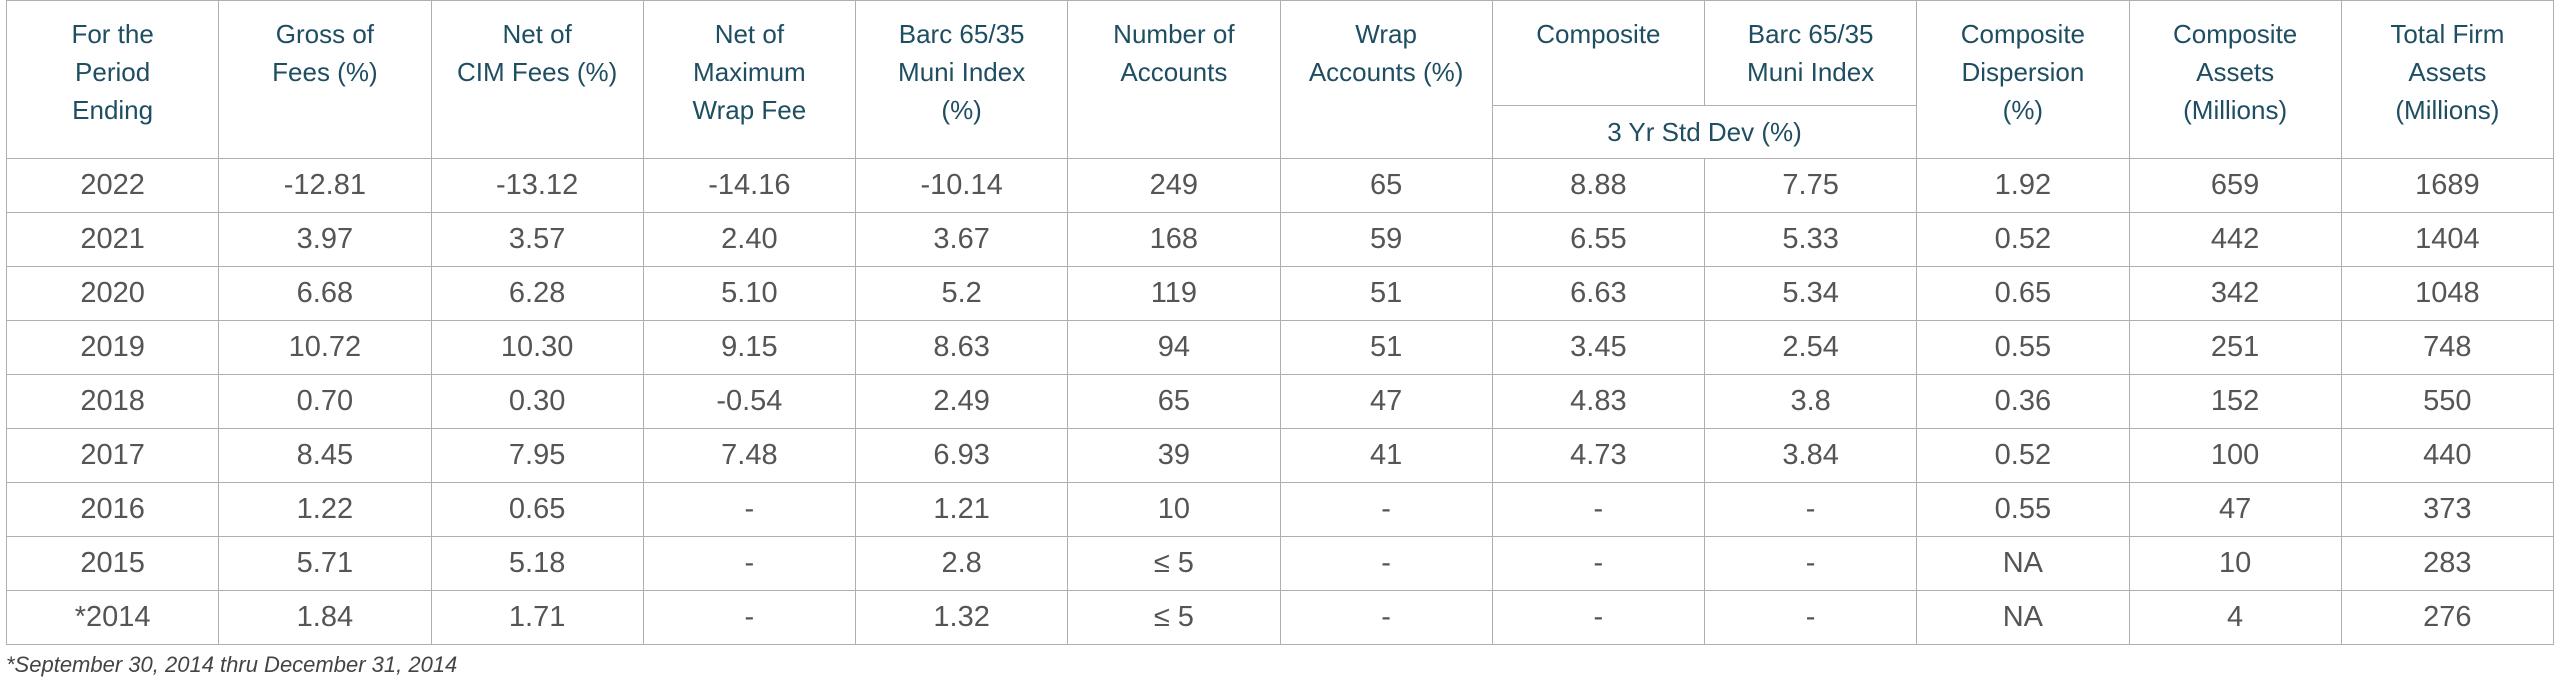  I want to click on table-cell: 152, so click(2235, 401).